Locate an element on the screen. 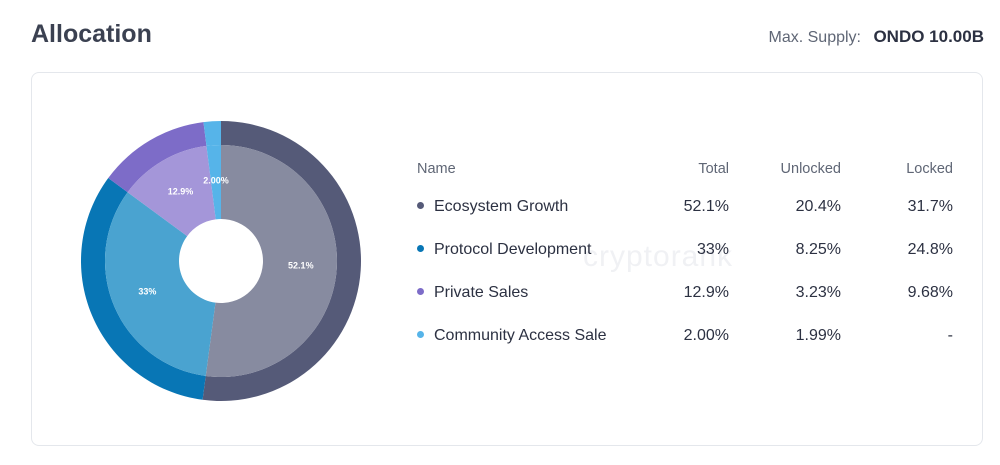 Image resolution: width=1000 pixels, height=465 pixels. row-total: 33% is located at coordinates (712, 249).